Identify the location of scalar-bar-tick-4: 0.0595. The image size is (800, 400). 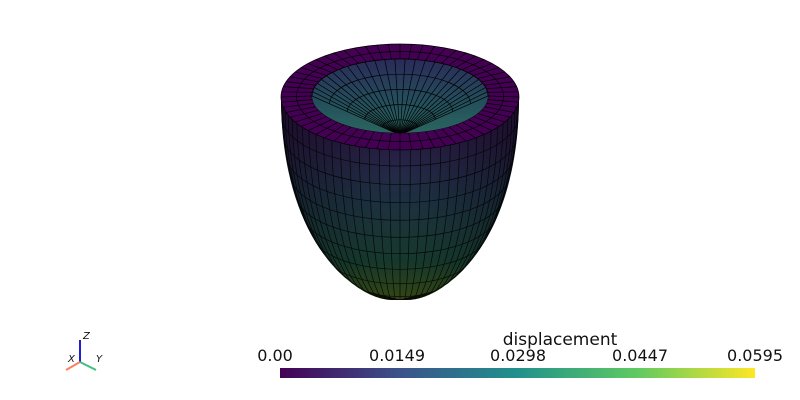
(755, 355).